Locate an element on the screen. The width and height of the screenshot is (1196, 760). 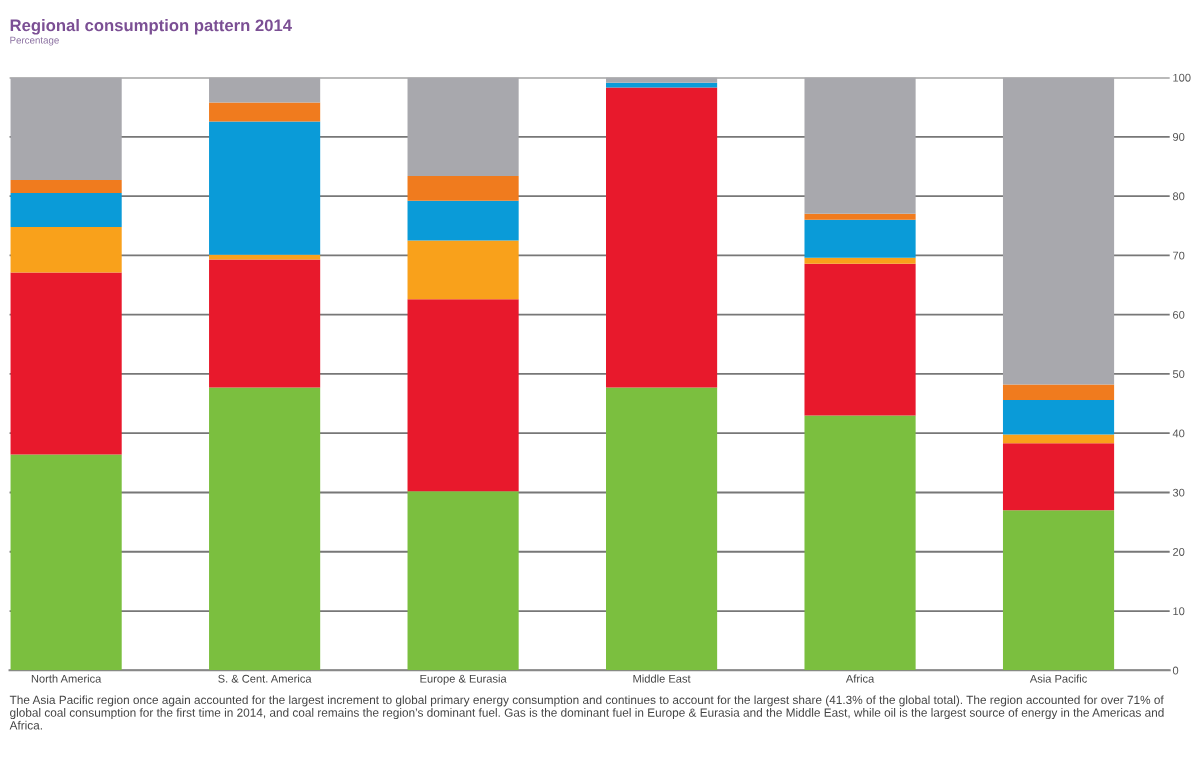
y-tick-label: 10 is located at coordinates (1179, 611).